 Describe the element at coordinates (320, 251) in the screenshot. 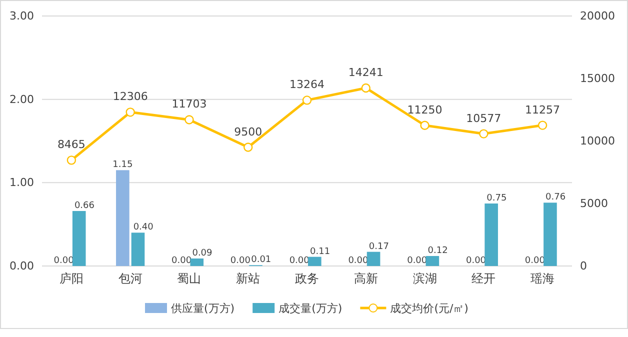

I see `data-label: 0.11` at that location.